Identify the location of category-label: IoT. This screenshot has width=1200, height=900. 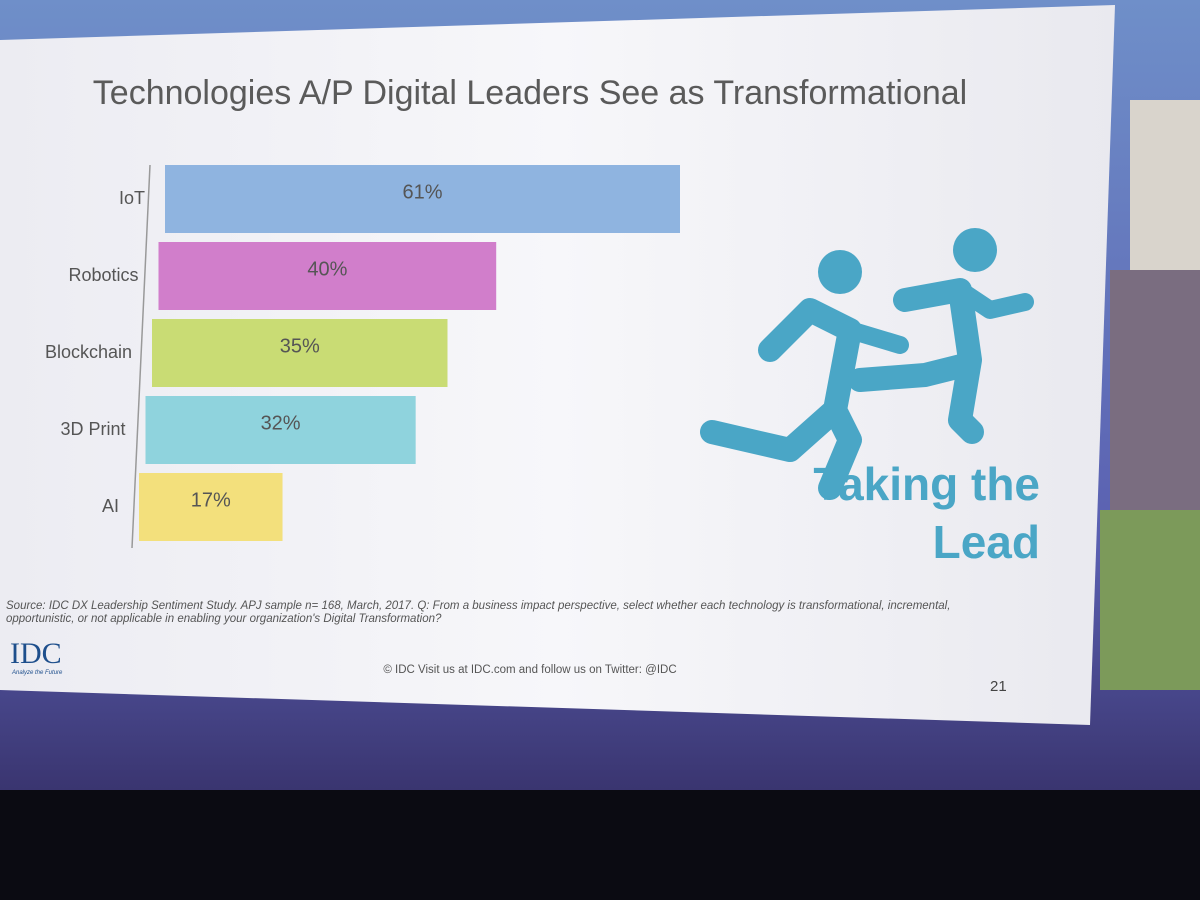
(132, 198).